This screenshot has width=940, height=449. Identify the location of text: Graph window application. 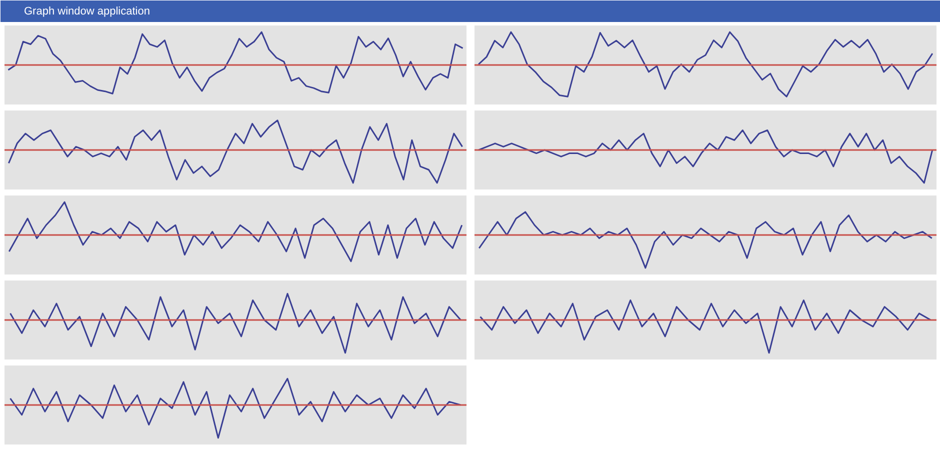
(87, 12).